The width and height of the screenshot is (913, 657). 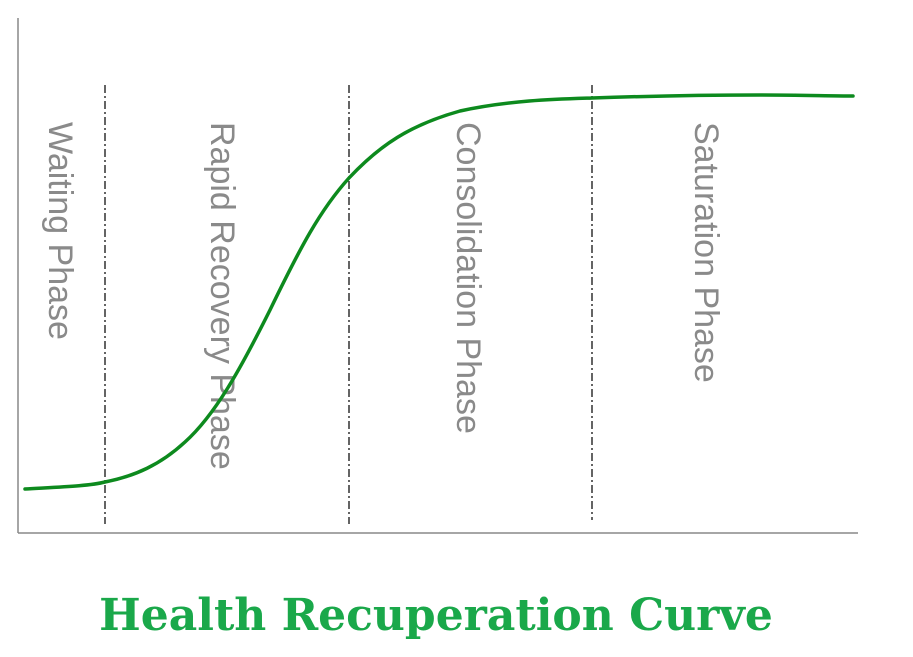 What do you see at coordinates (60, 231) in the screenshot?
I see `phase-label: Waiting Phase` at bounding box center [60, 231].